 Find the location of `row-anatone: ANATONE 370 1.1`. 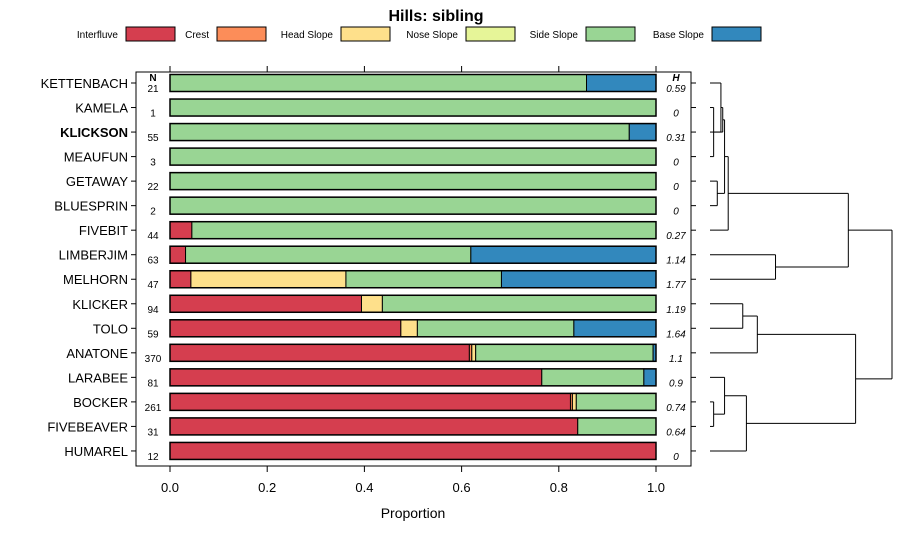

row-anatone: ANATONE 370 1.1 is located at coordinates (381, 354).